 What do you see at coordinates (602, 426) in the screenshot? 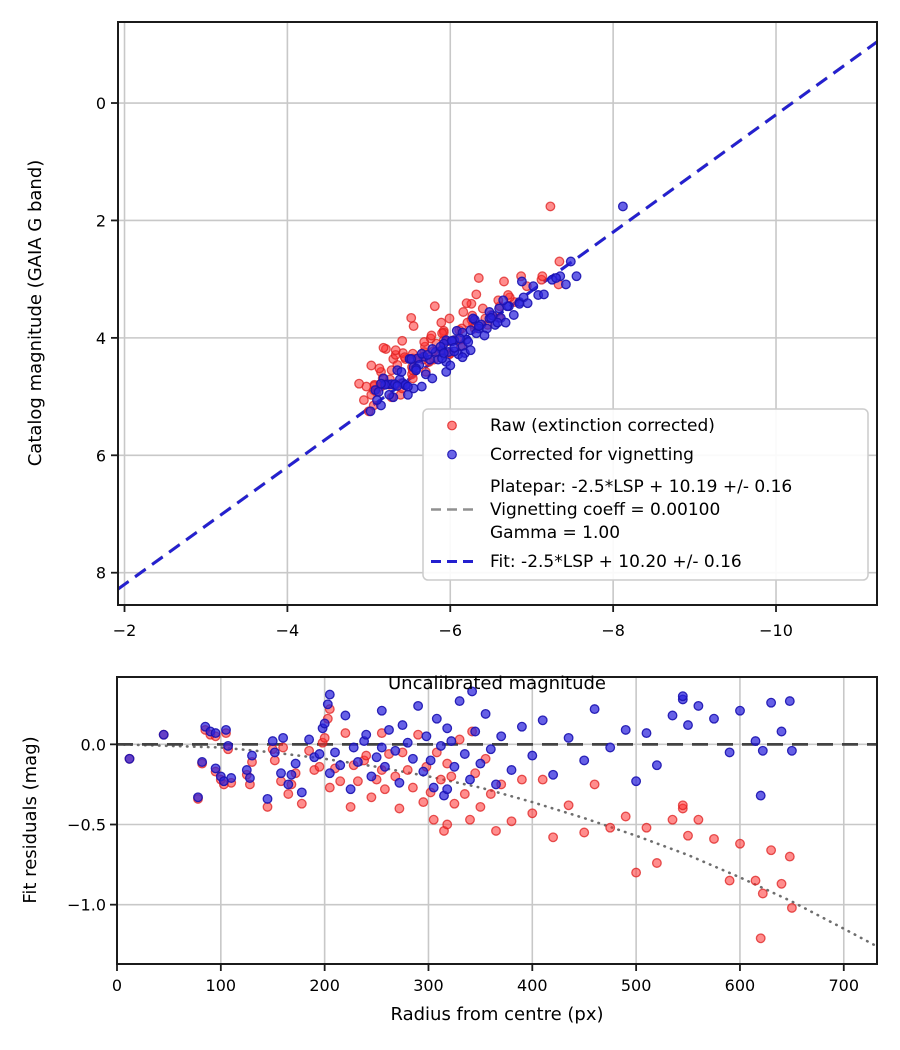
I see `legend-raw-label: Raw (extinction corrected)` at bounding box center [602, 426].